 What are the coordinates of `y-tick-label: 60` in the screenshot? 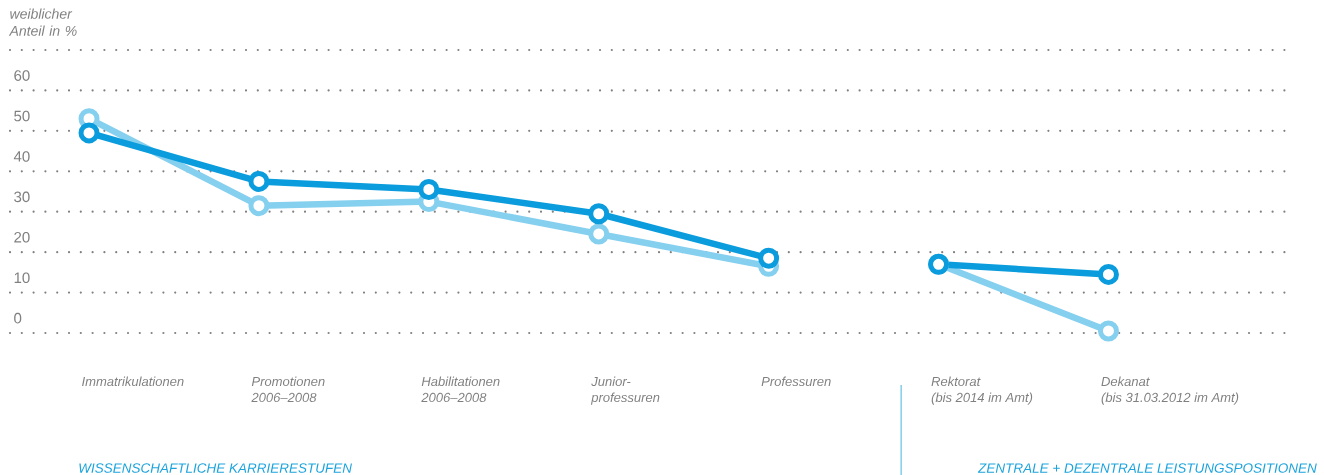 It's located at (22, 75).